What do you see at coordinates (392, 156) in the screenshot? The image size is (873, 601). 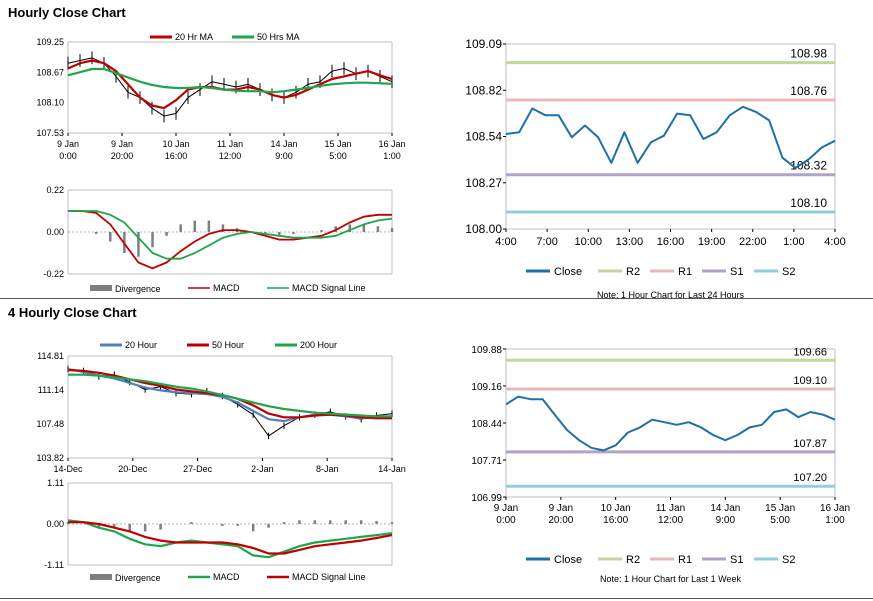 I see `hourly-price-xtick-label: 1:00` at bounding box center [392, 156].